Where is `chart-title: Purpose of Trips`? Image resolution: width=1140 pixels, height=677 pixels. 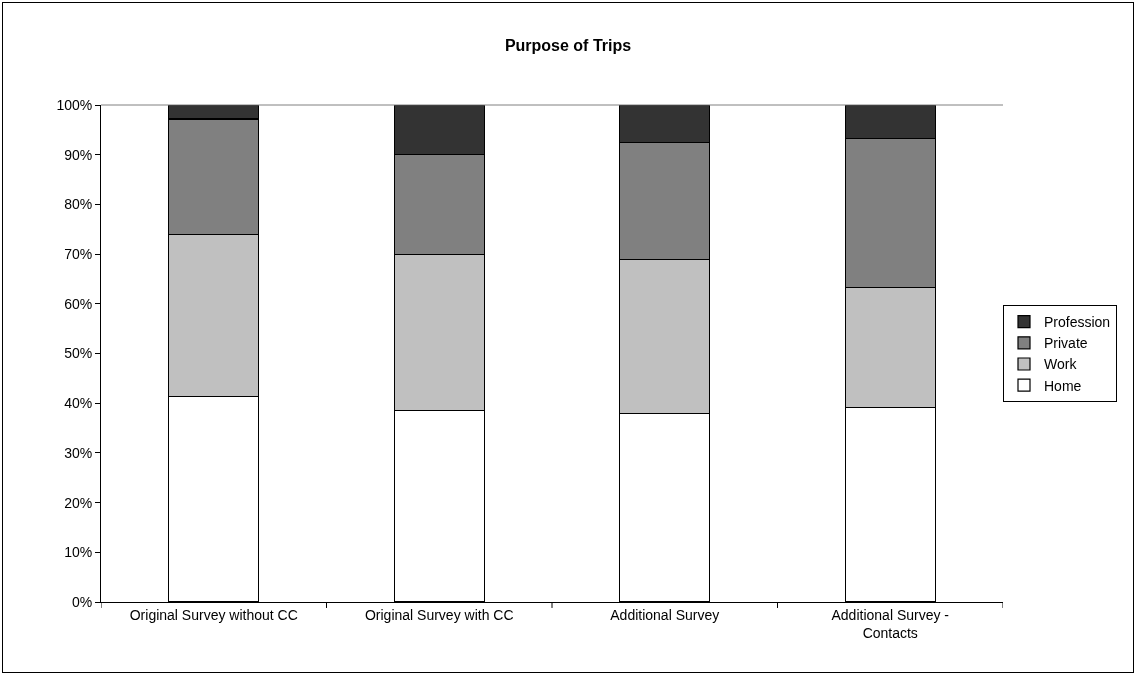
chart-title: Purpose of Trips is located at coordinates (568, 45).